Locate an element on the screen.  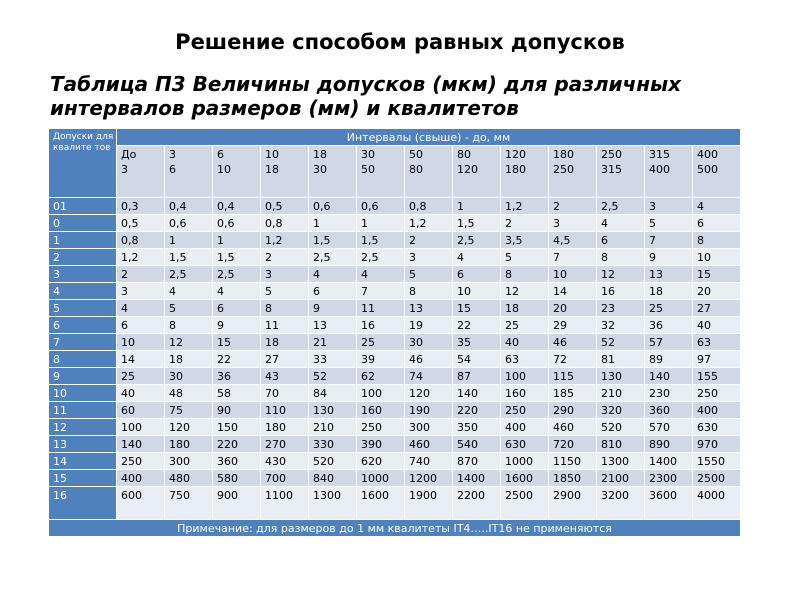
value-cell: 81 is located at coordinates (620, 359).